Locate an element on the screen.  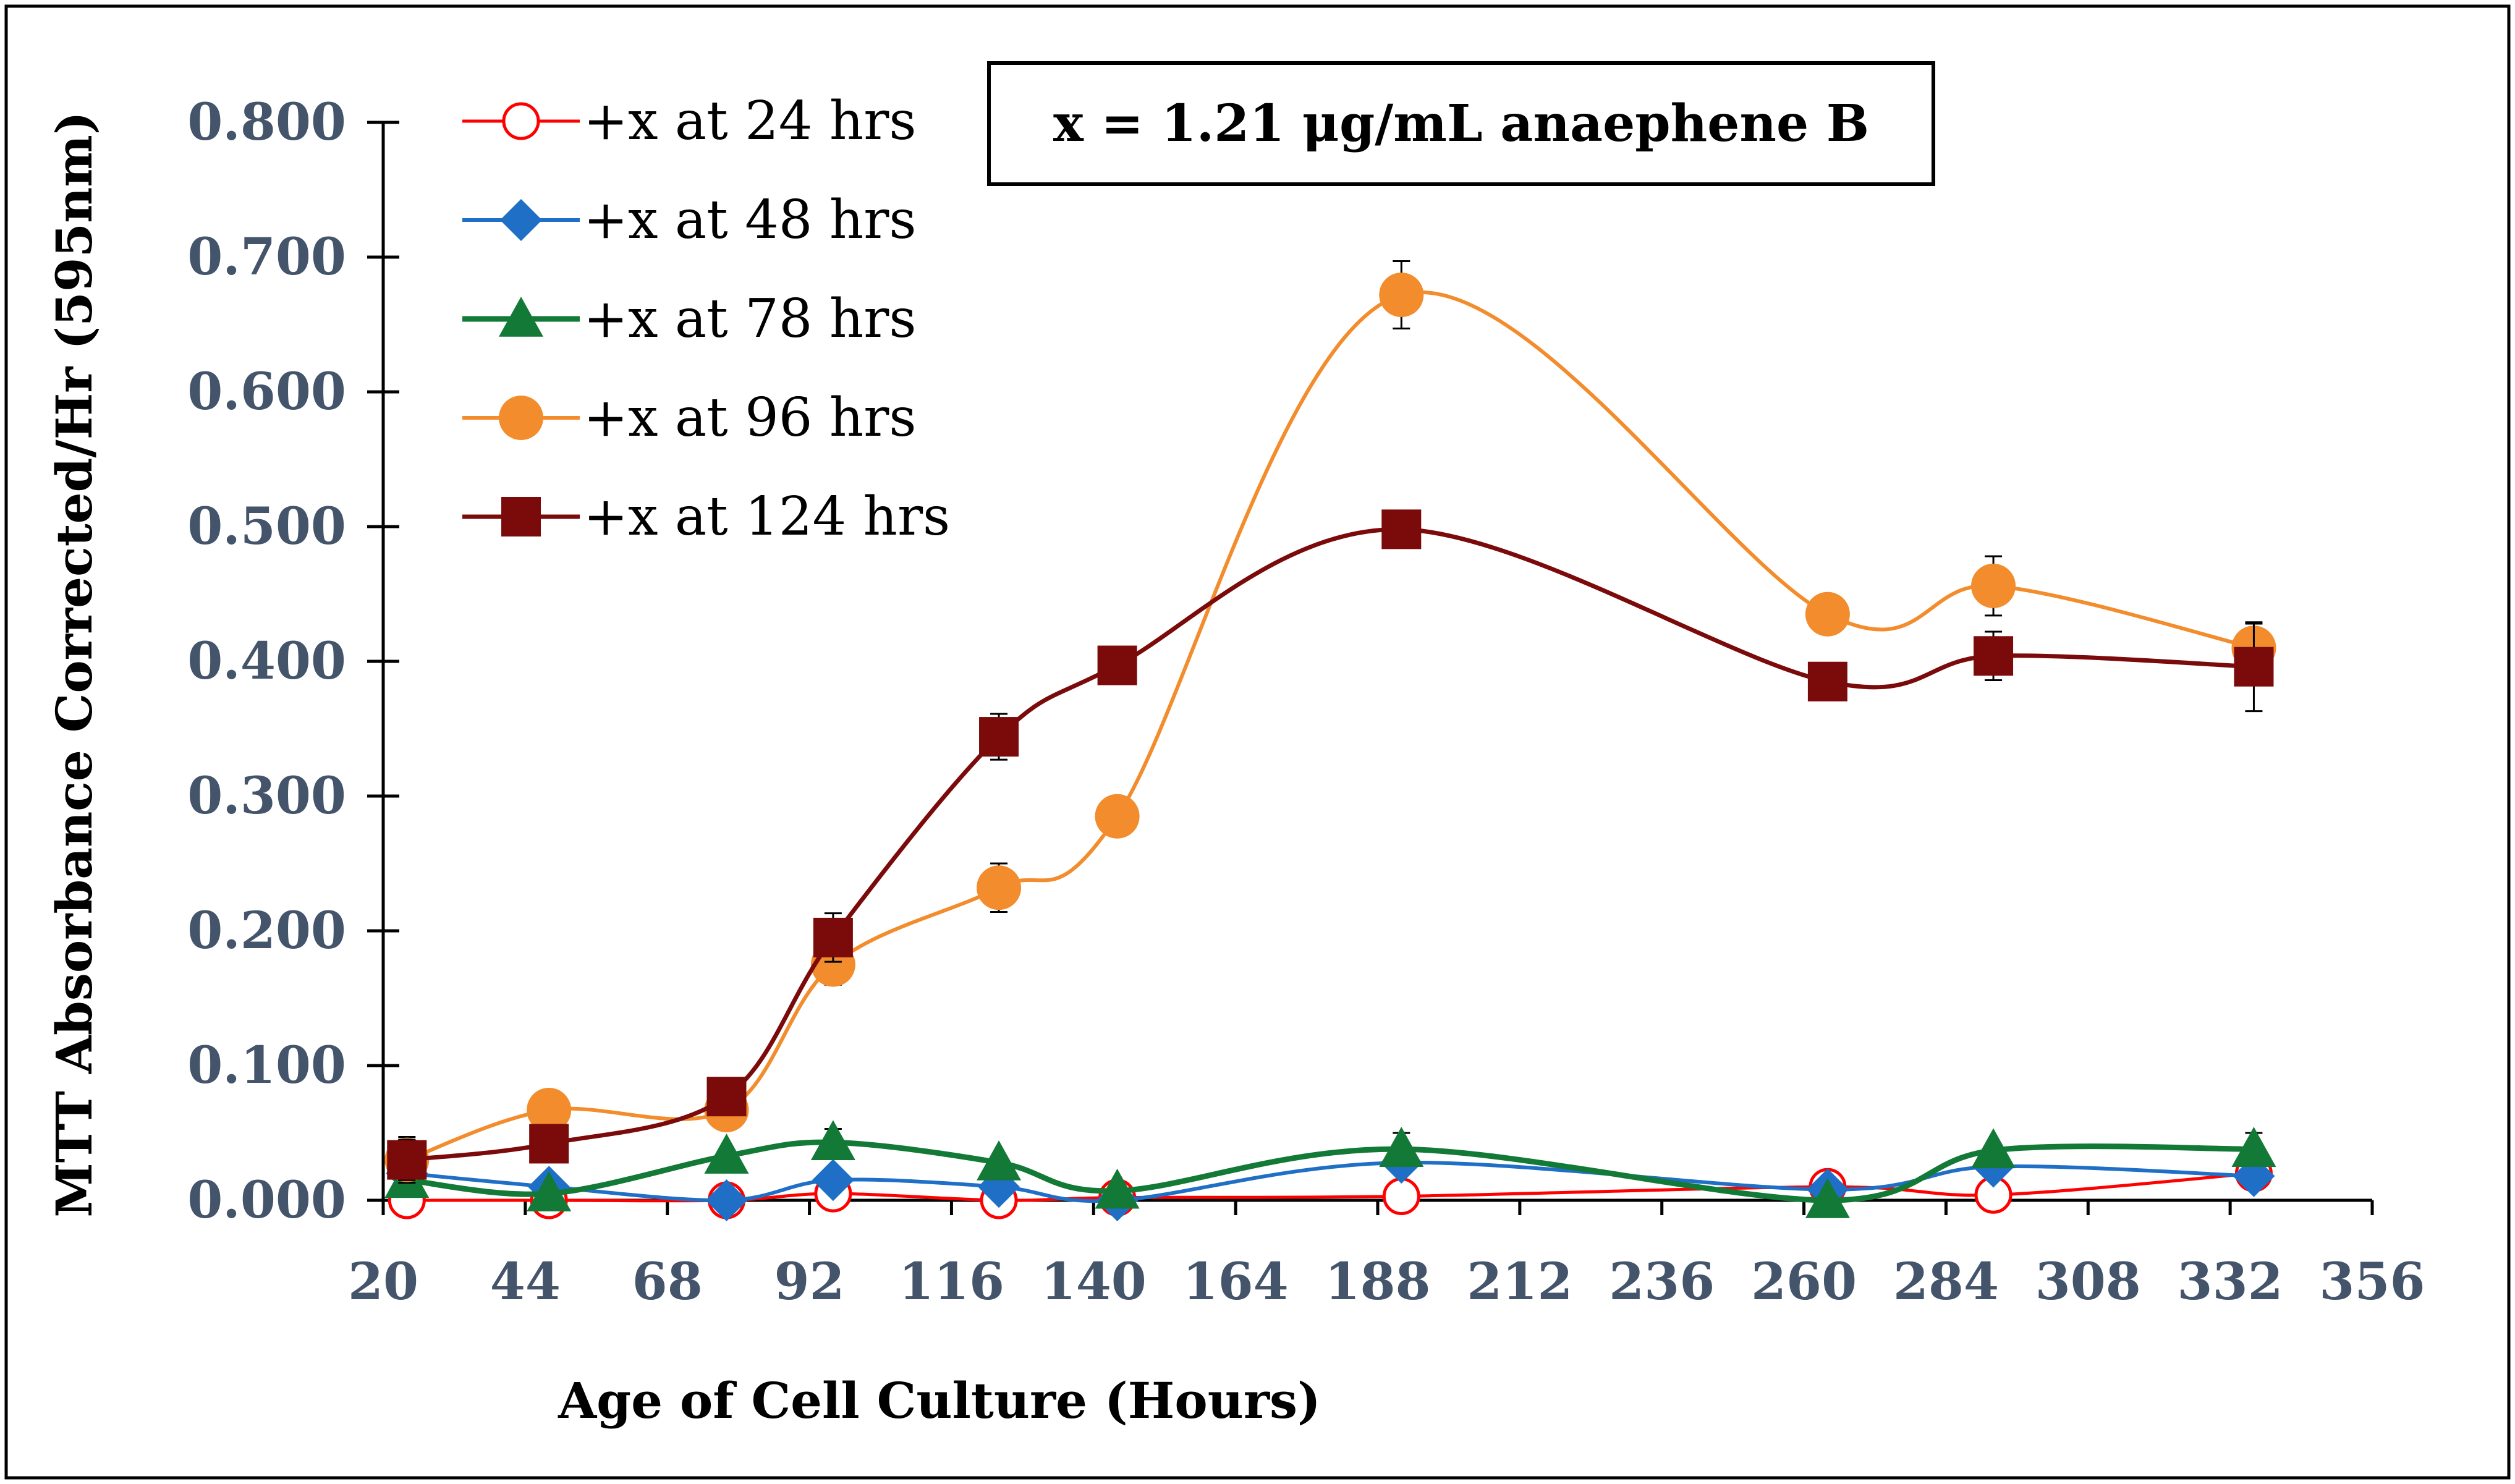
x-tick-label: 260 is located at coordinates (1804, 1282).